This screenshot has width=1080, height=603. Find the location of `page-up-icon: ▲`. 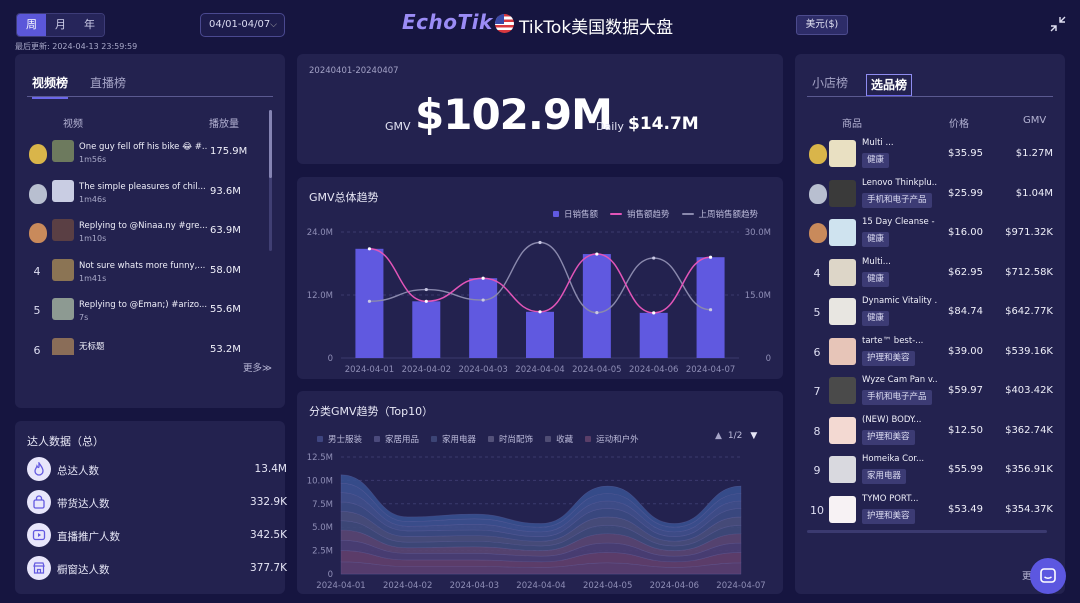

page-up-icon: ▲ is located at coordinates (718, 436).